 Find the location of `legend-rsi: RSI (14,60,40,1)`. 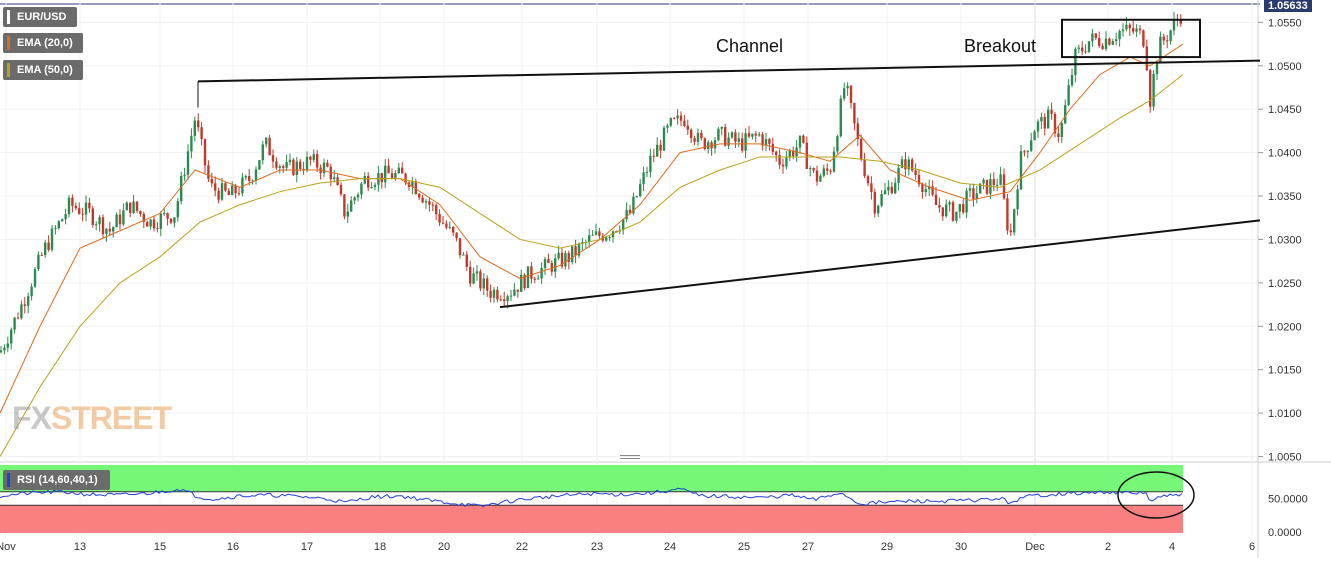

legend-rsi: RSI (14,60,40,1) is located at coordinates (56, 480).